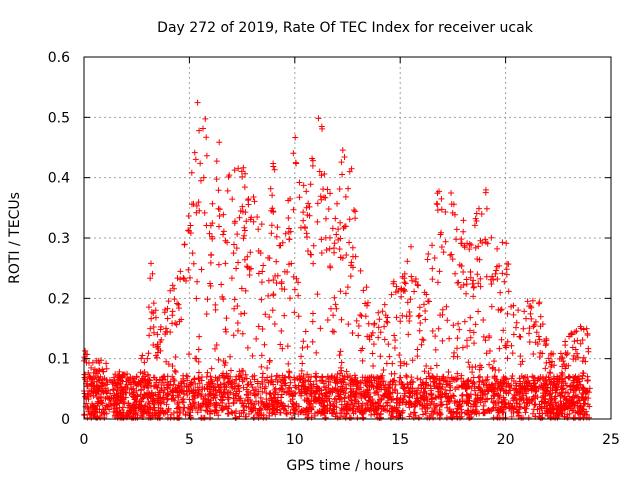  I want to click on y-tick-label: 0.2, so click(59, 299).